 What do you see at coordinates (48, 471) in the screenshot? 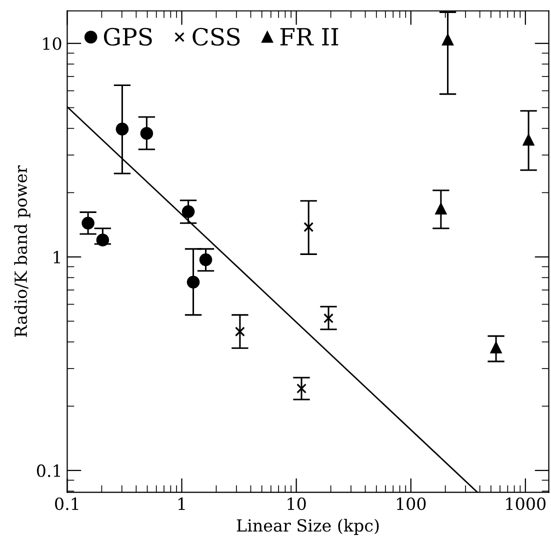
I see `y-tick-label: 0.1` at bounding box center [48, 471].